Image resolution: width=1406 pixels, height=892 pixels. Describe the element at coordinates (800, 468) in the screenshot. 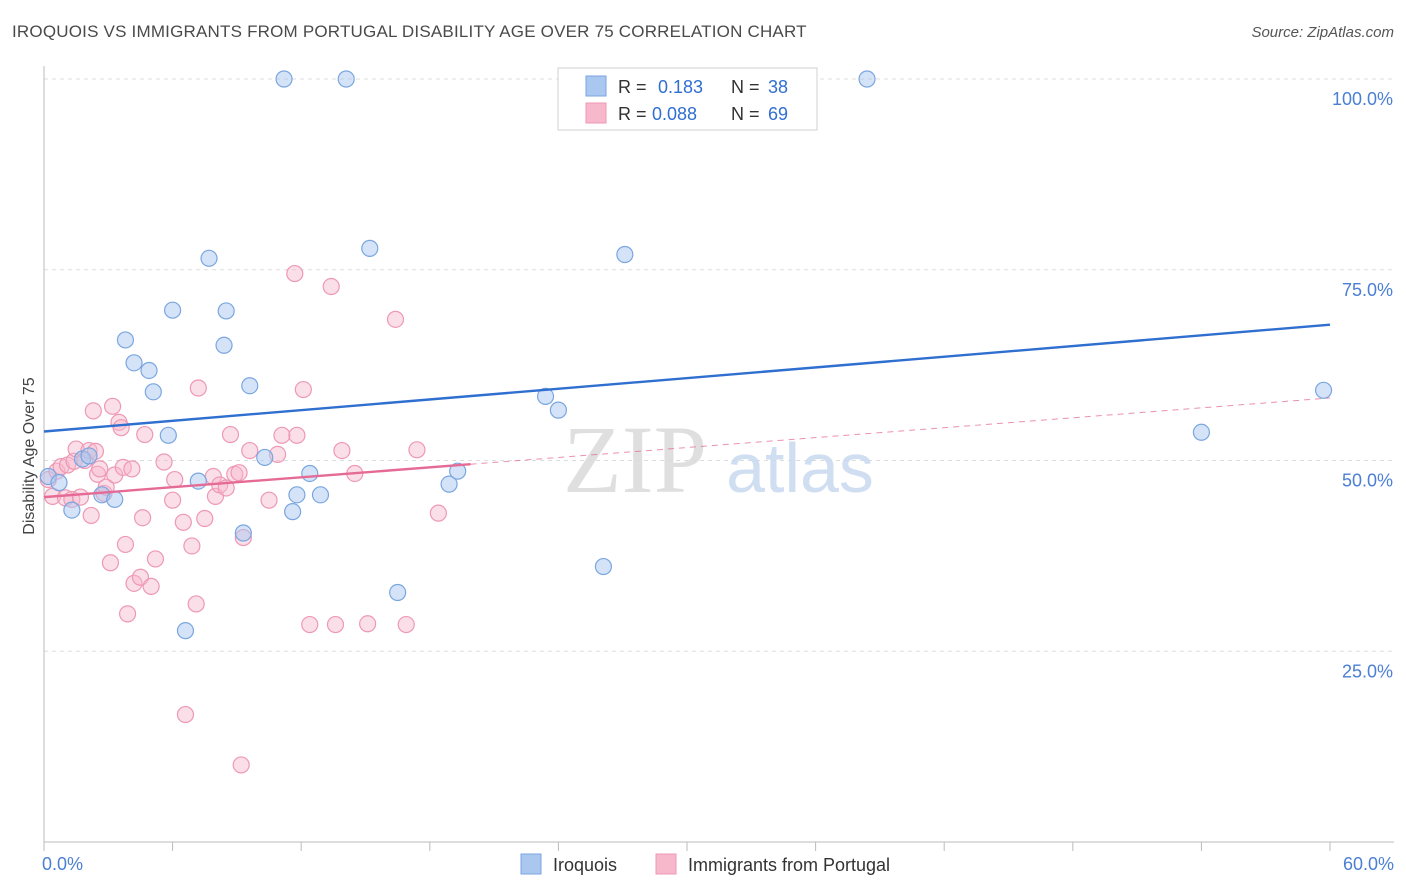

I see `watermark-atlas: atlas` at that location.